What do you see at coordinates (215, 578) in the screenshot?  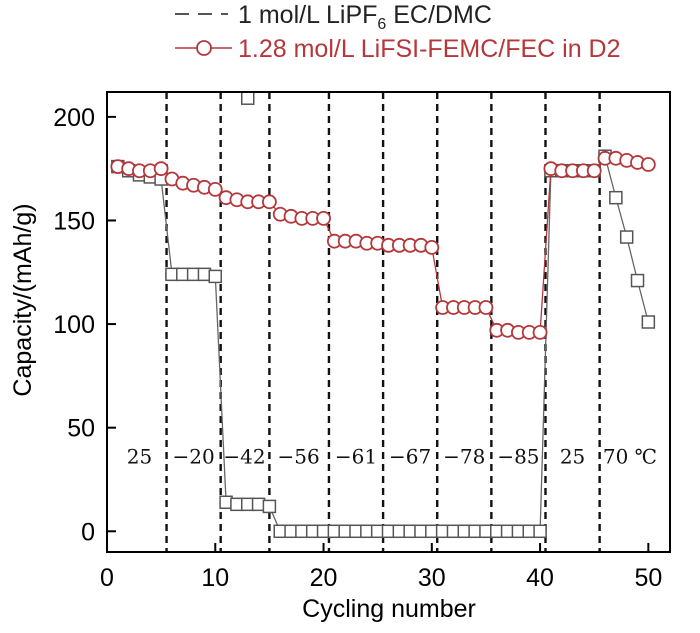 I see `x-tick-label-1: 10` at bounding box center [215, 578].